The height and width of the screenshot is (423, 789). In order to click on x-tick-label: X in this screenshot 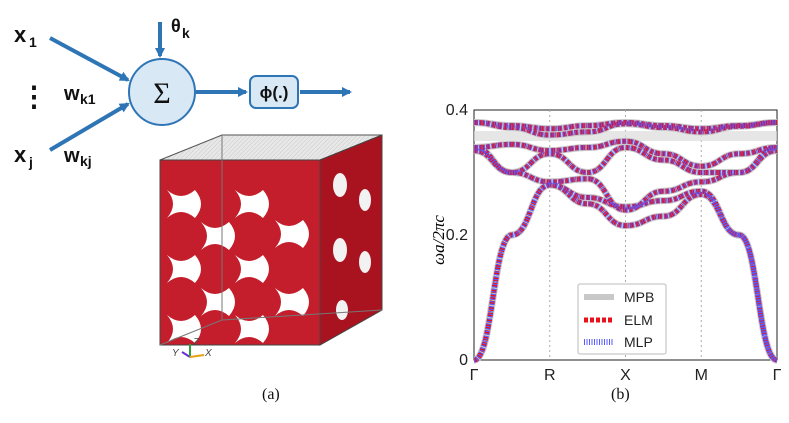, I will do `click(625, 375)`.